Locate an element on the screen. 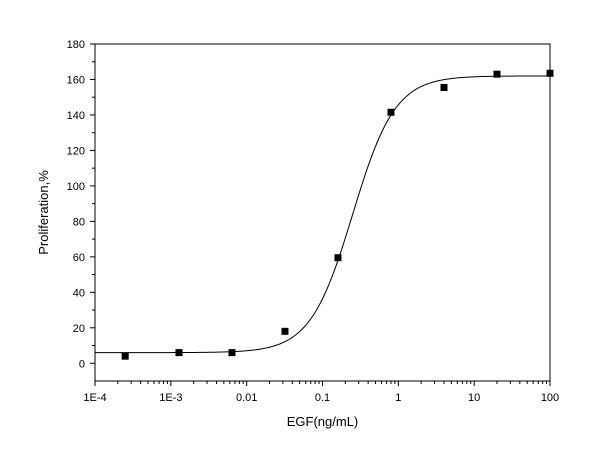  y-axis: 0 20 40 60 80 100 120 140 160 180 is located at coordinates (81, 204).